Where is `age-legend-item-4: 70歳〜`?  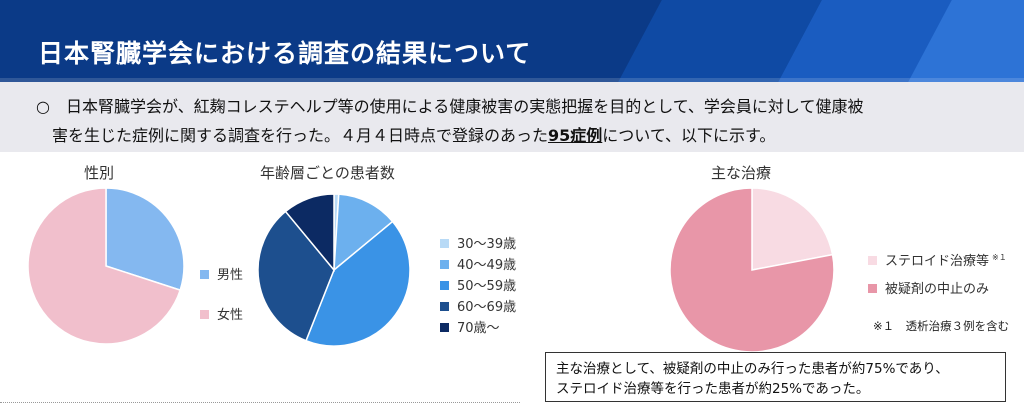
age-legend-item-4: 70歳〜 is located at coordinates (470, 326).